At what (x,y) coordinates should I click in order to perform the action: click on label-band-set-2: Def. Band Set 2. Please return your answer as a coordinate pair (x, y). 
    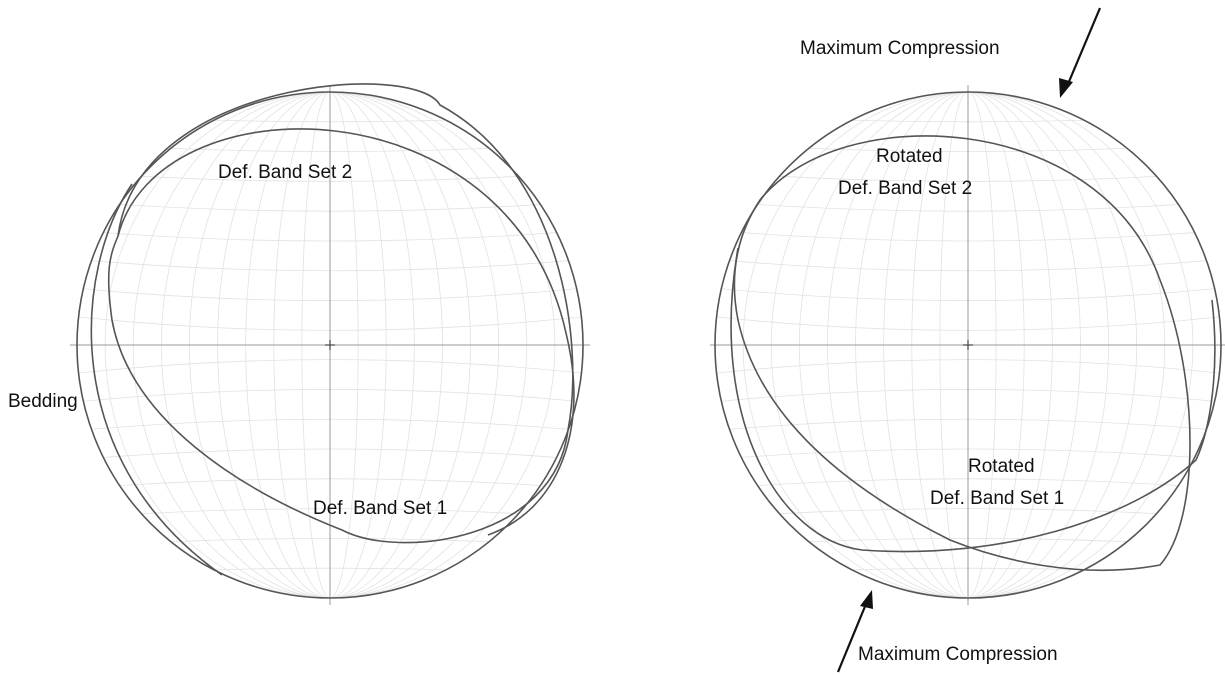
    Looking at the image, I should click on (285, 172).